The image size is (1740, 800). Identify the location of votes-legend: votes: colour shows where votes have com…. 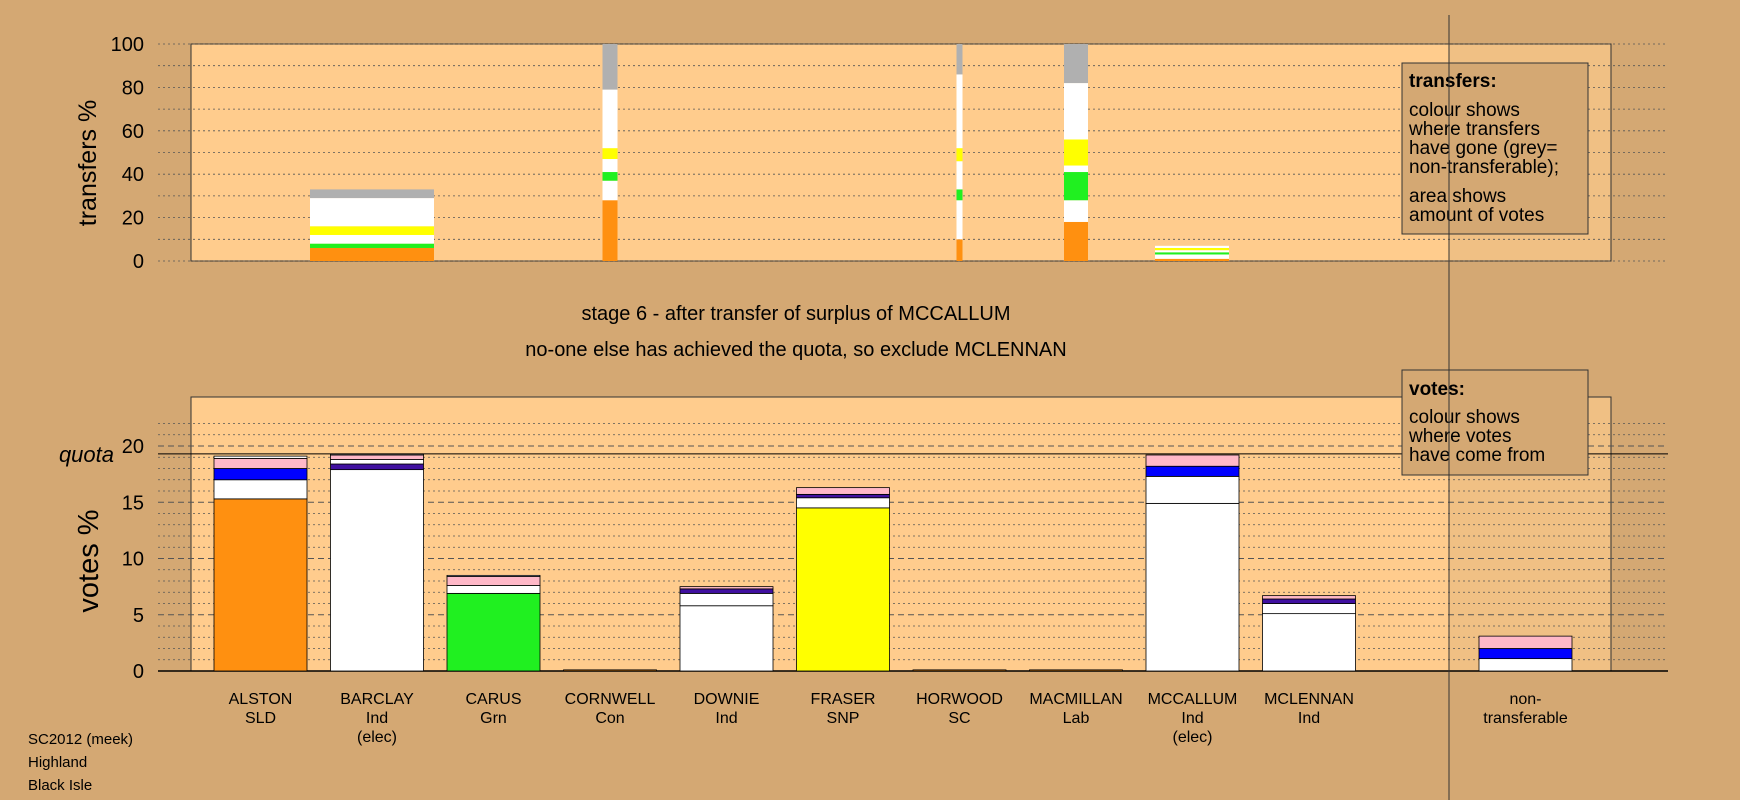
(1495, 422).